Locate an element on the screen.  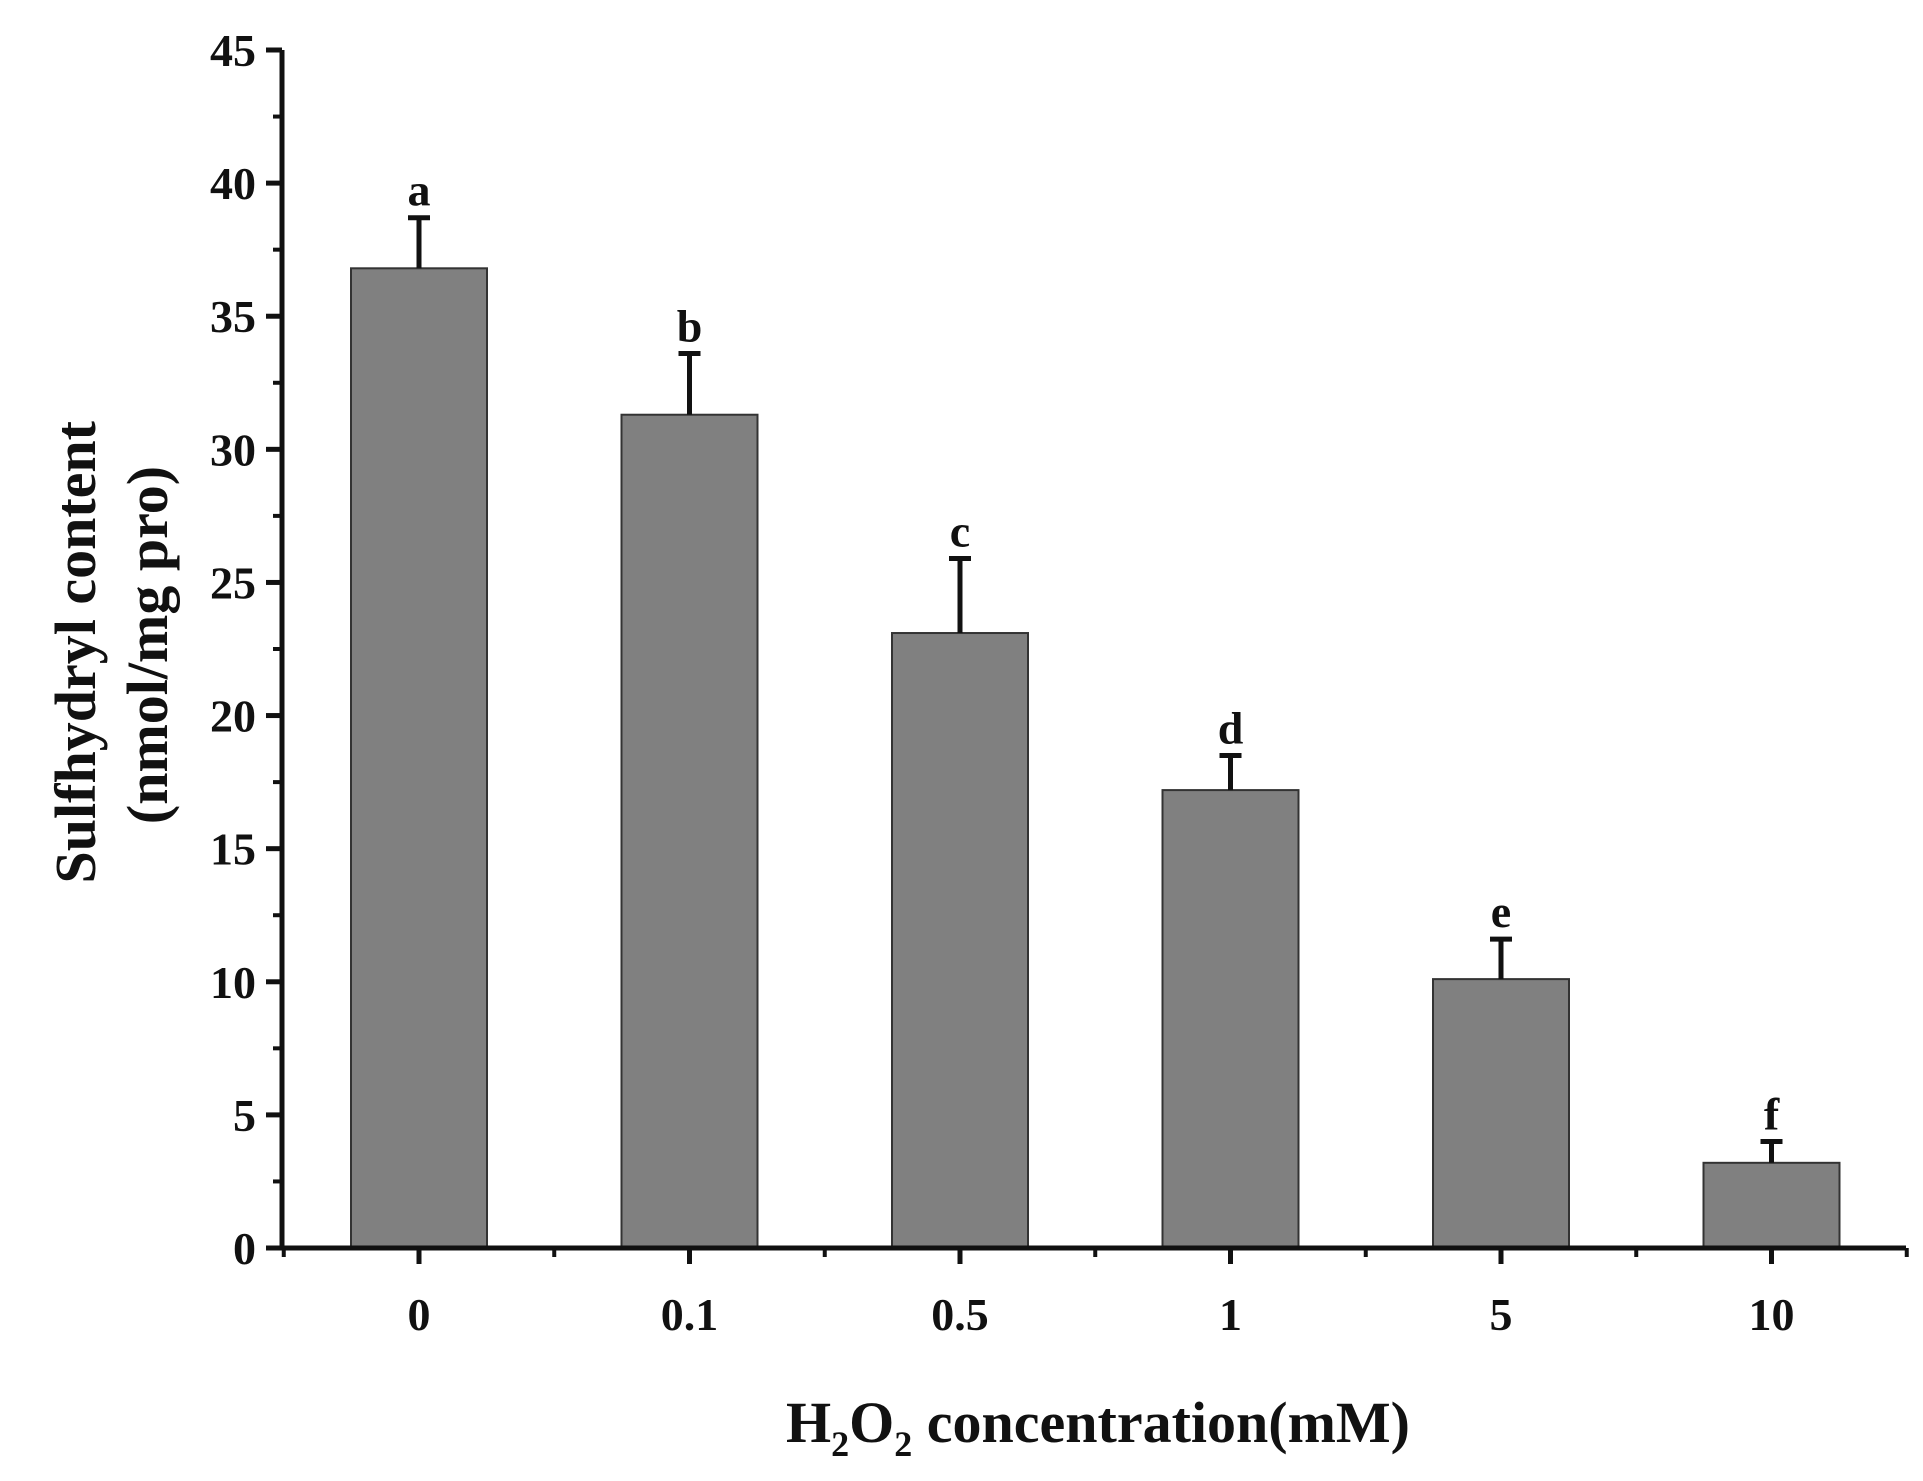
y-axis-title-line2: (nmol/mg pro) is located at coordinates (147, 645).